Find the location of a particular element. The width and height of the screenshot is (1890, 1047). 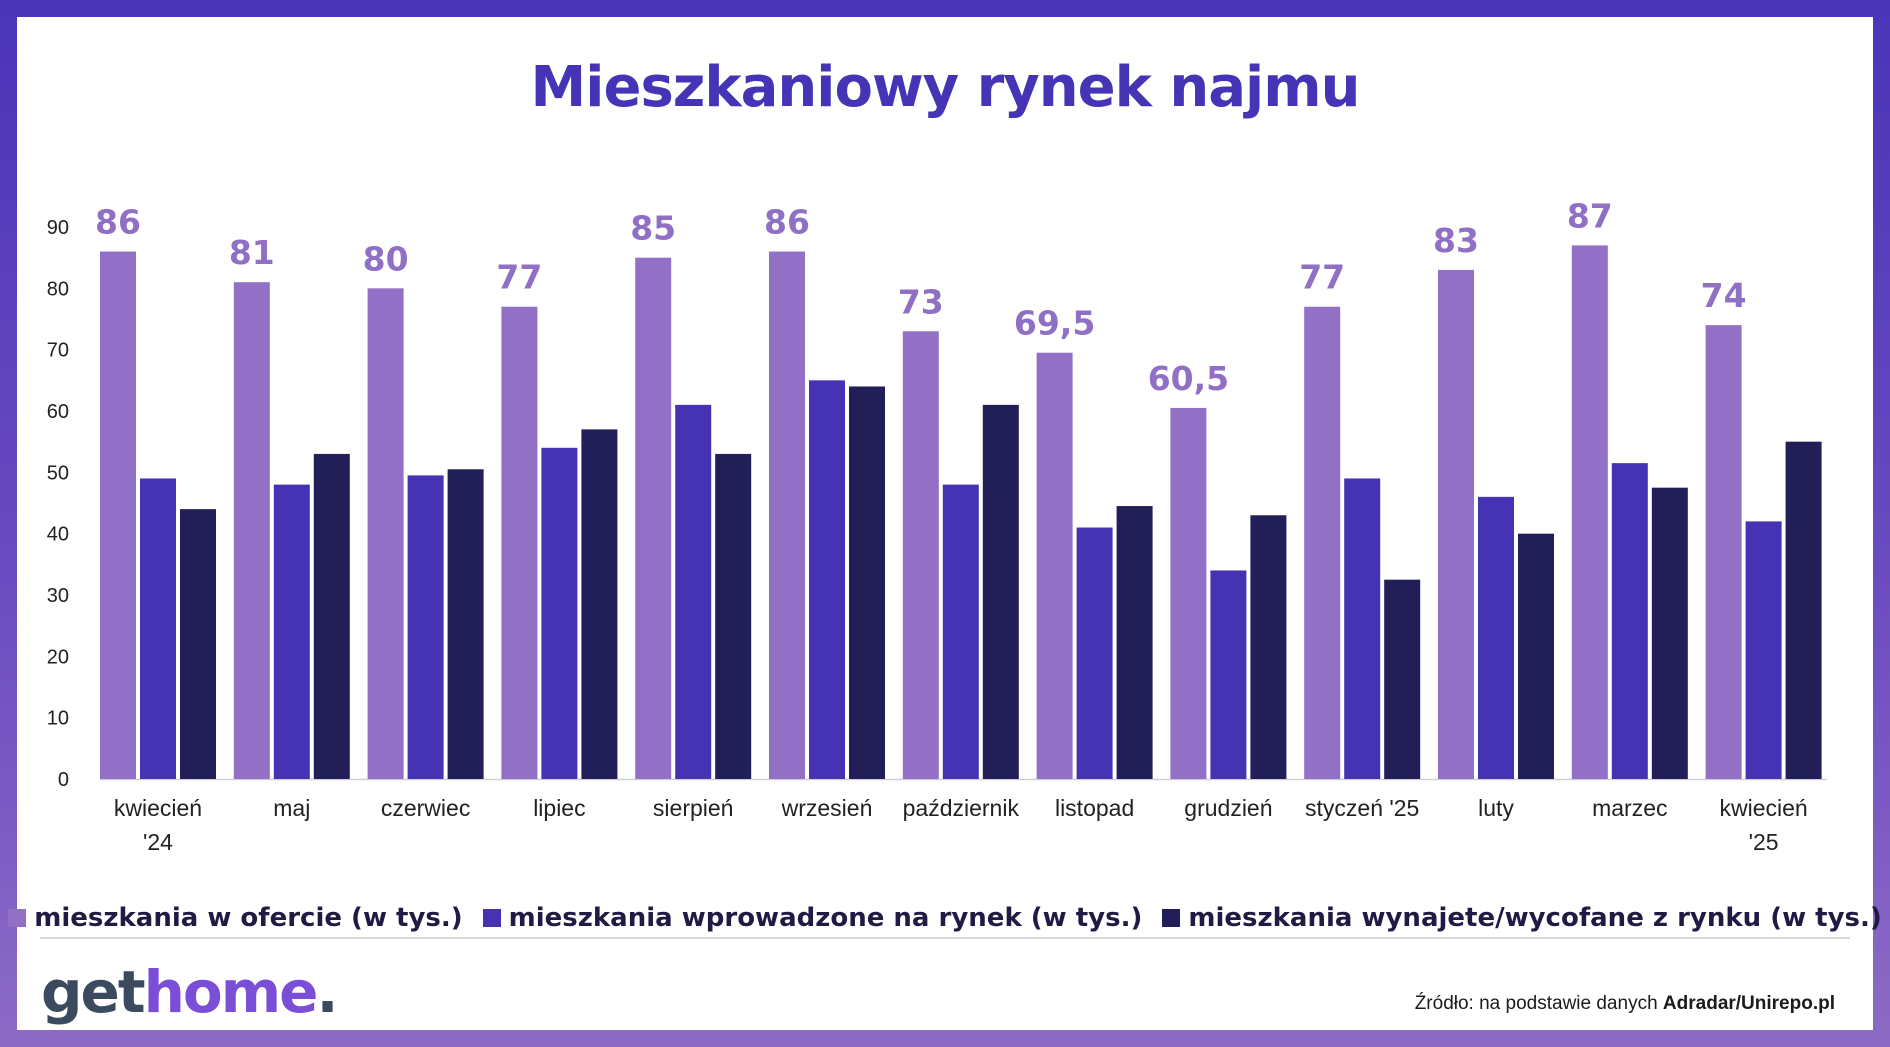

data-label: 80 is located at coordinates (386, 258).